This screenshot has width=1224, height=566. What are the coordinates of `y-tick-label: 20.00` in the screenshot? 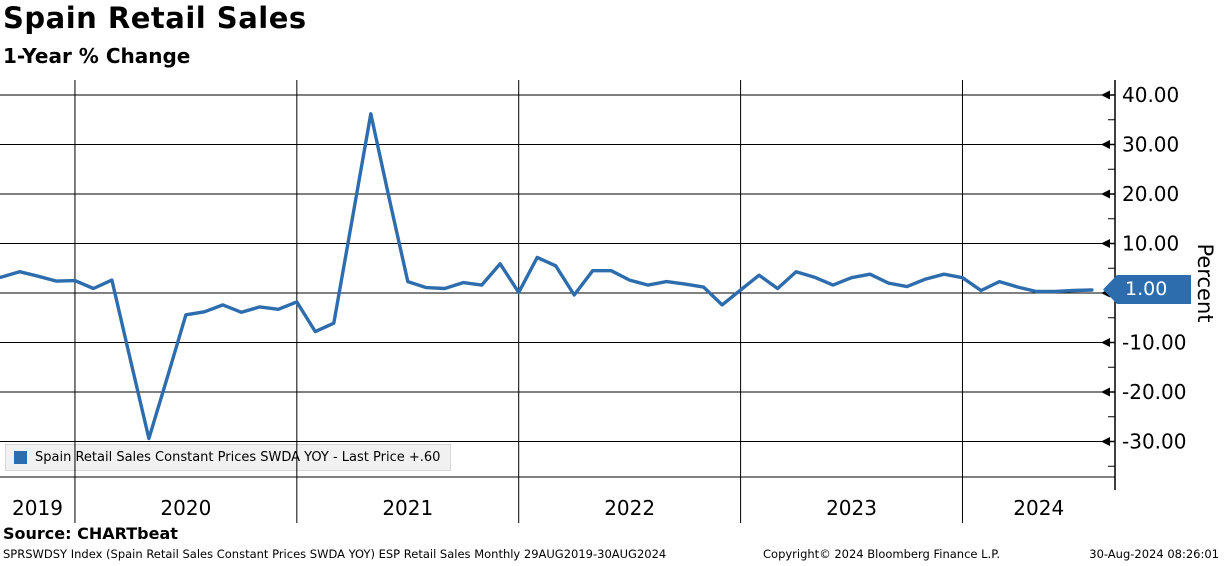 It's located at (1150, 194).